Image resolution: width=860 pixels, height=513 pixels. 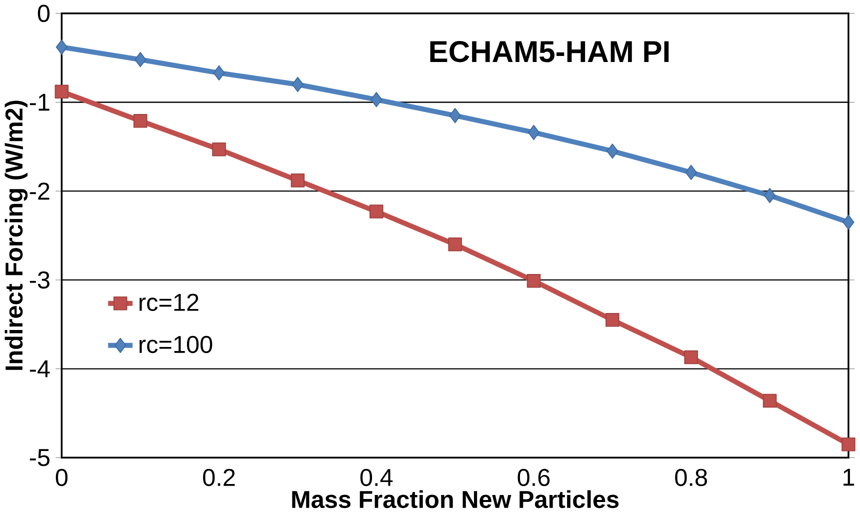 What do you see at coordinates (219, 477) in the screenshot?
I see `x-tick-label: 0.2` at bounding box center [219, 477].